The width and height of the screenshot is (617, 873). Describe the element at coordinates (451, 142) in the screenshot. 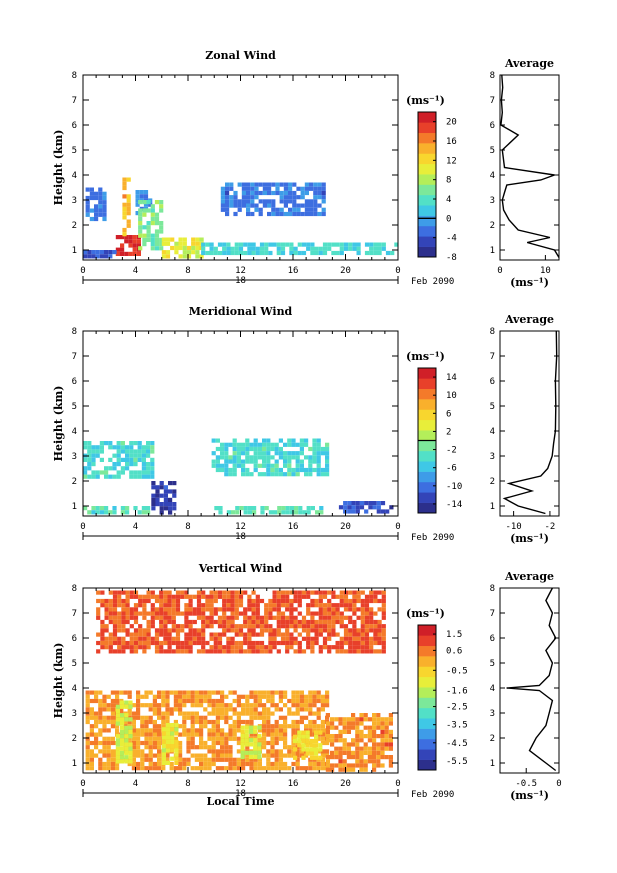

I see `colorbar-tick-label: 16` at that location.